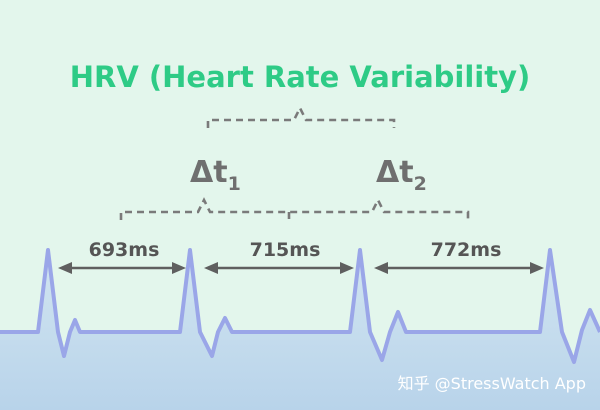 The height and width of the screenshot is (410, 600). I want to click on delta-t2-subscript: 2, so click(420, 184).